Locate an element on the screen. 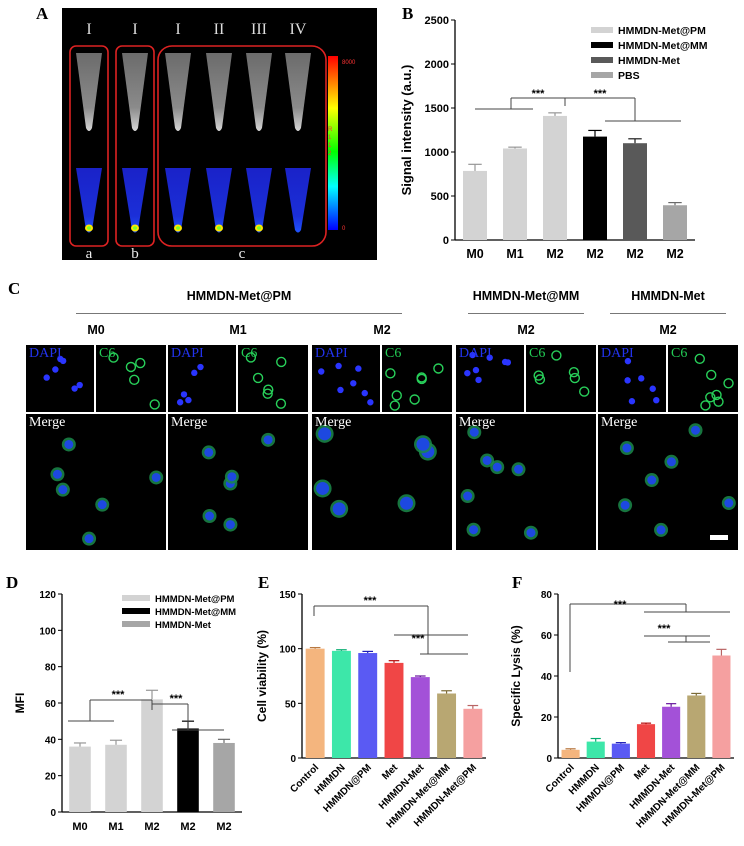 Image resolution: width=744 pixels, height=846 pixels. significance-bracket-1: *** is located at coordinates (371, 615).